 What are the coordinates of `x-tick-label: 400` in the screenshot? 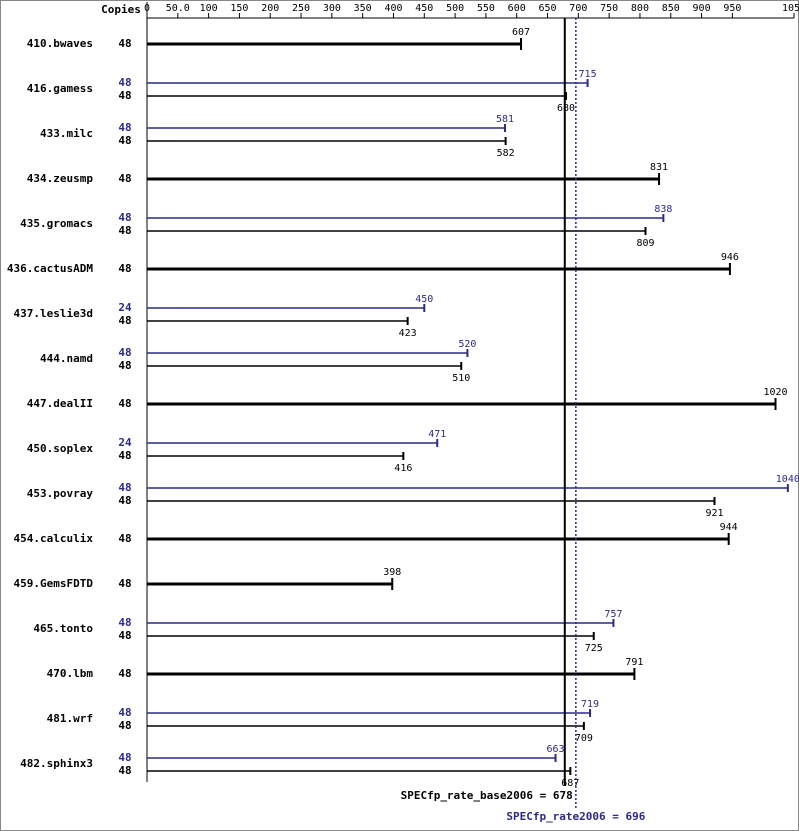 It's located at (393, 8).